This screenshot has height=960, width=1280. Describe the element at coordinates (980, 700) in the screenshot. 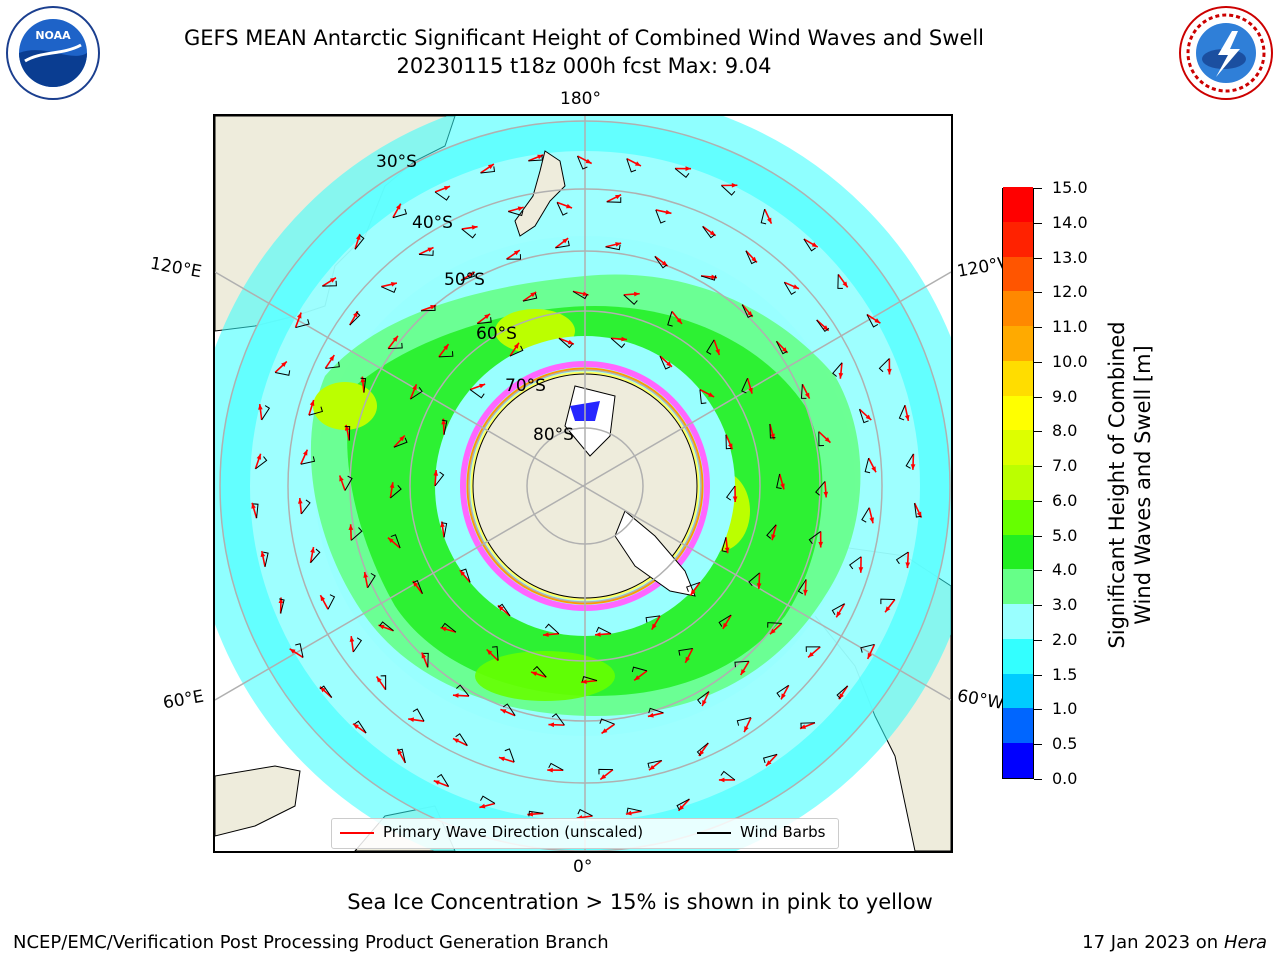

I see `lon-label-60w: 60°W` at that location.